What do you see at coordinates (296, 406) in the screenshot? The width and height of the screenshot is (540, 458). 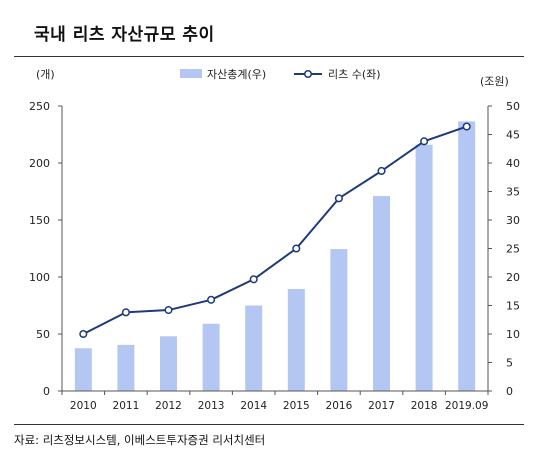 I see `x-tick-label: 2015` at bounding box center [296, 406].